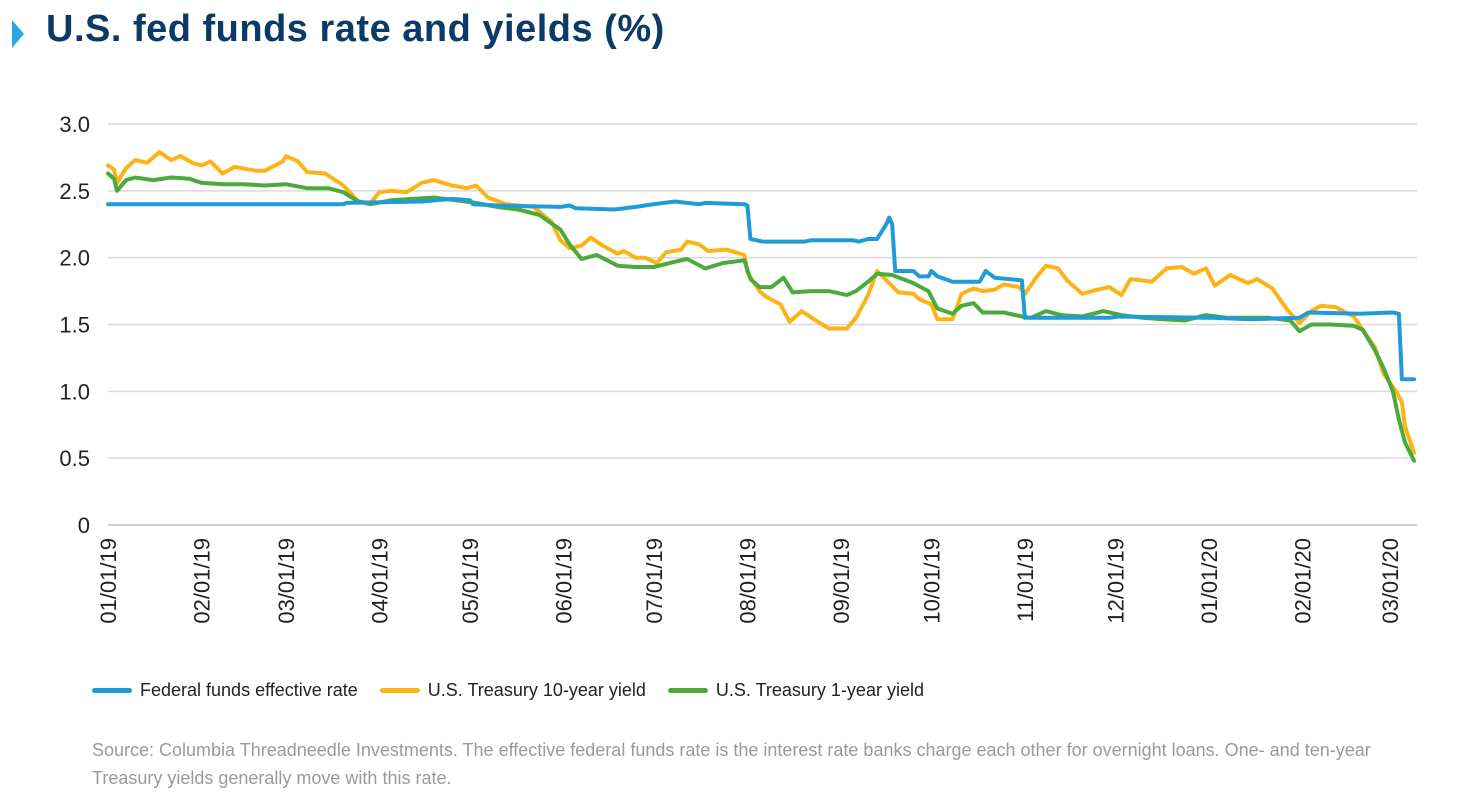 The height and width of the screenshot is (802, 1458). I want to click on x-tick-label: 05/01/19, so click(470, 581).